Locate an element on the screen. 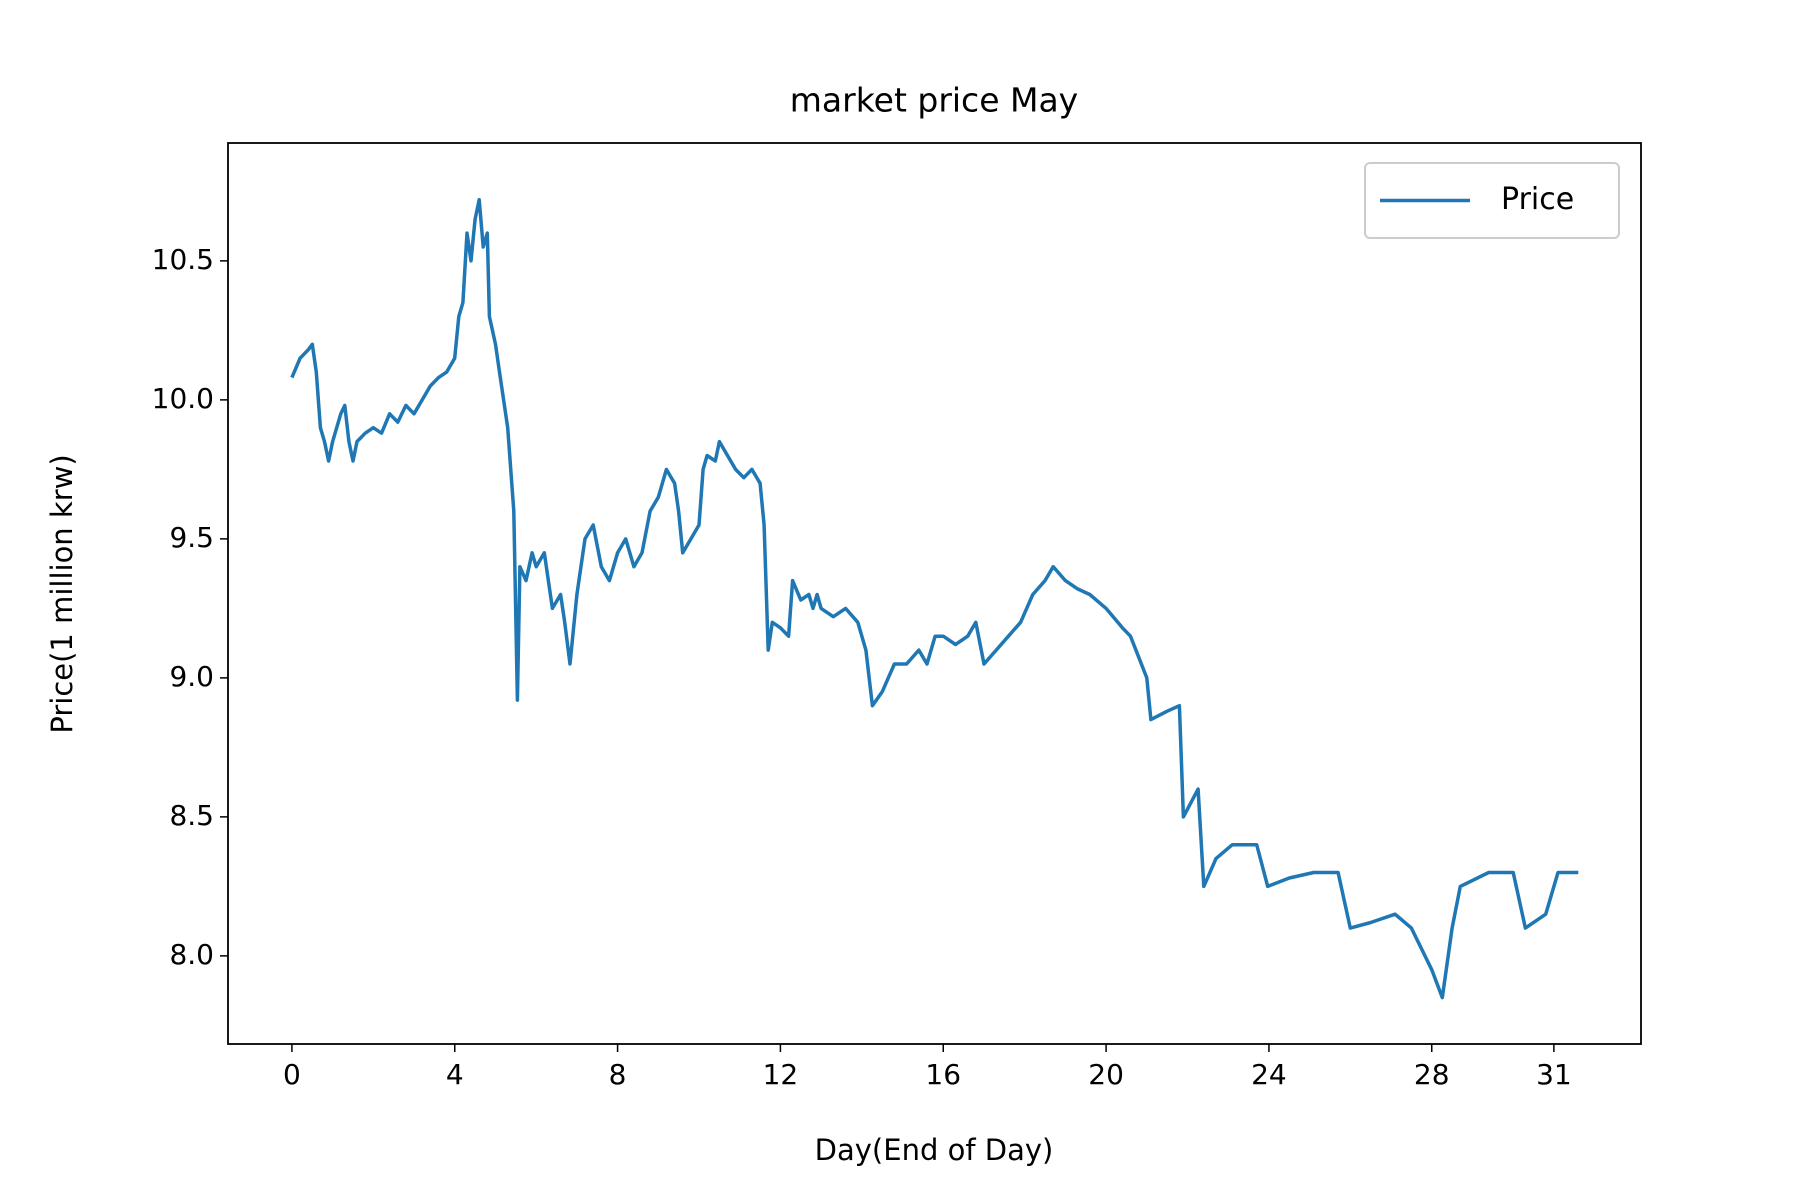 The image size is (1800, 1200). x-tick-label: 0 is located at coordinates (292, 1074).